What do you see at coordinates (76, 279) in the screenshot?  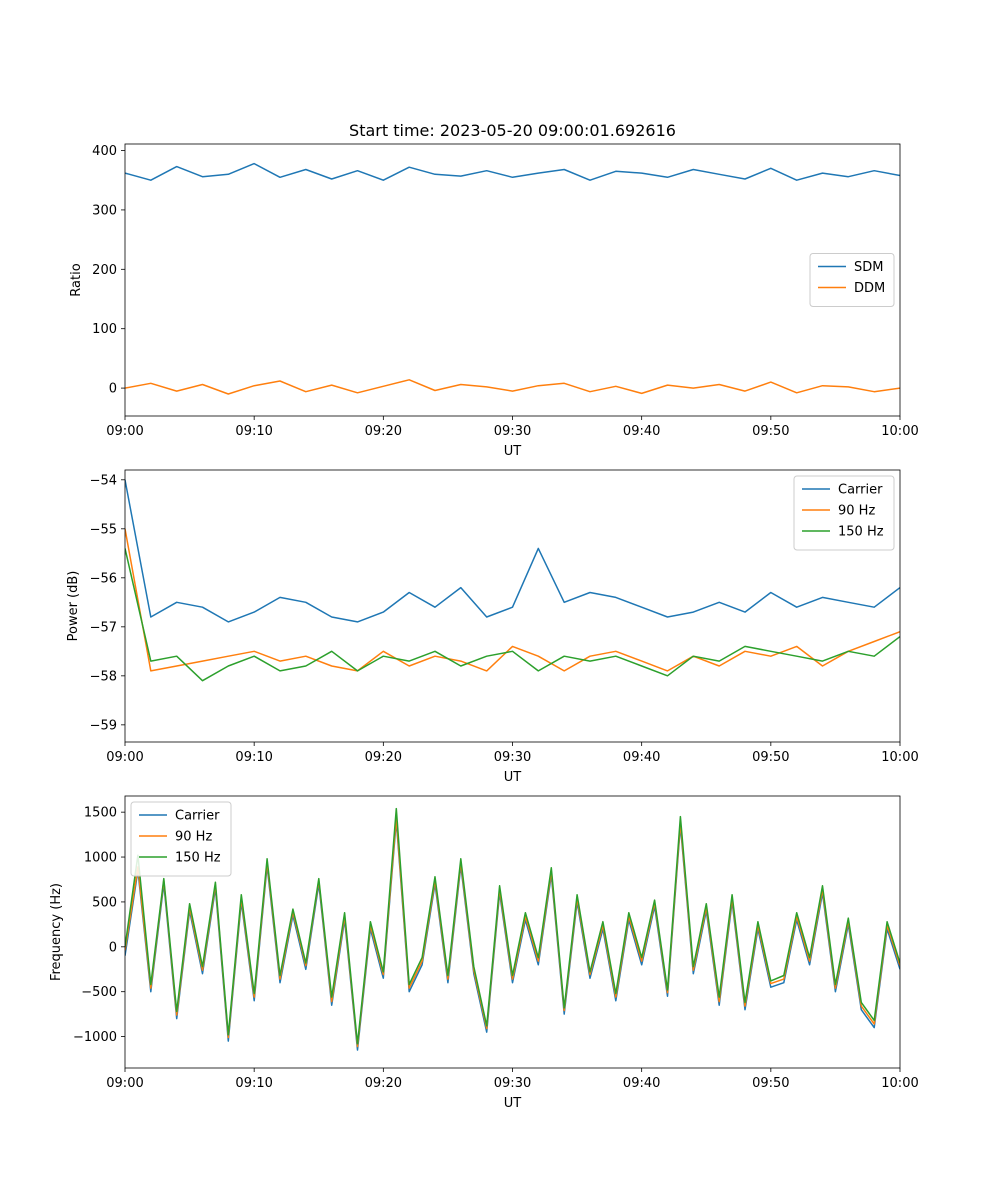 I see `y-axis-label: Ratio` at bounding box center [76, 279].